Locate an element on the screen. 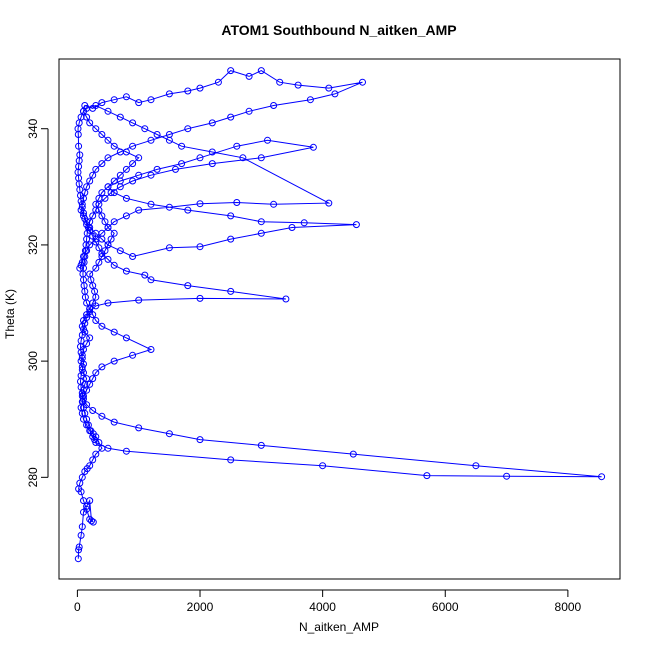  x-tick-label: 0 is located at coordinates (77, 607).